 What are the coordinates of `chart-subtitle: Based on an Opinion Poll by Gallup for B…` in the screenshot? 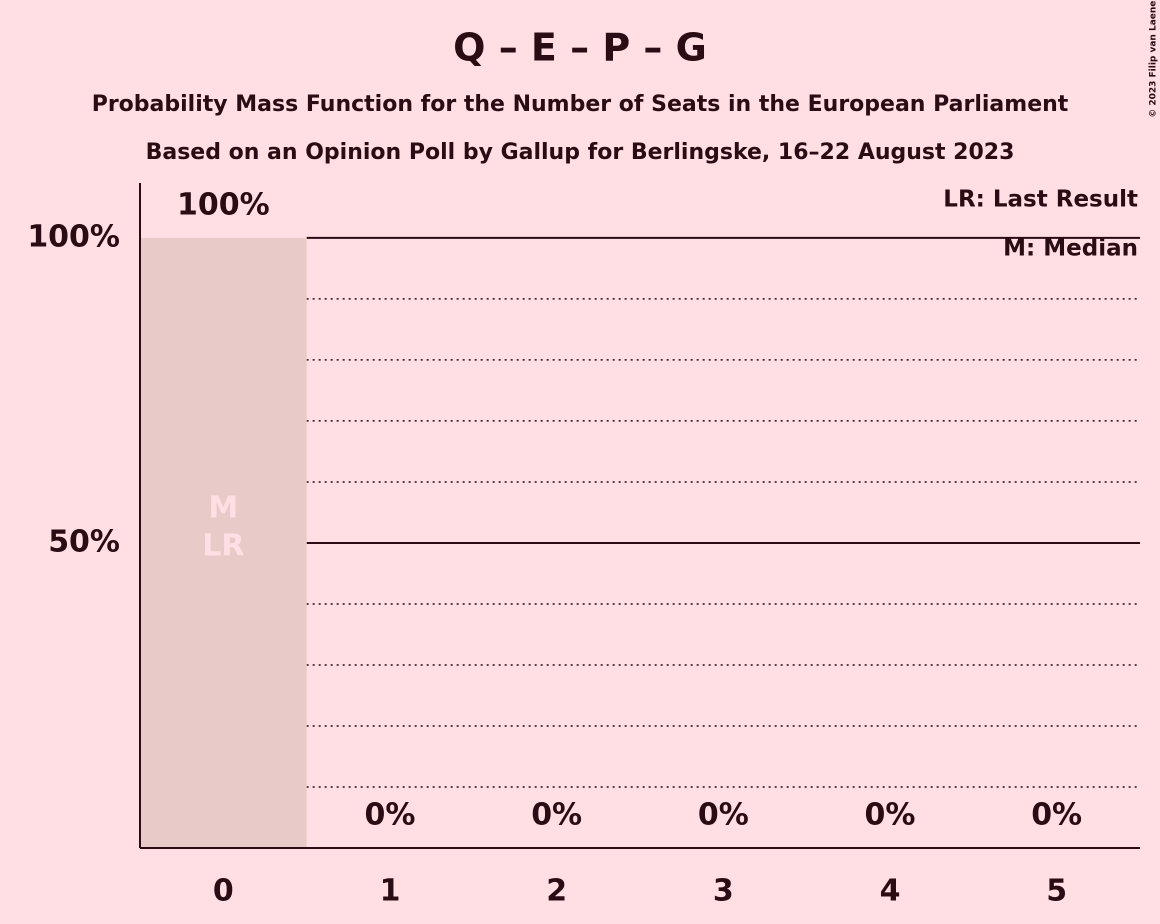 It's located at (580, 152).